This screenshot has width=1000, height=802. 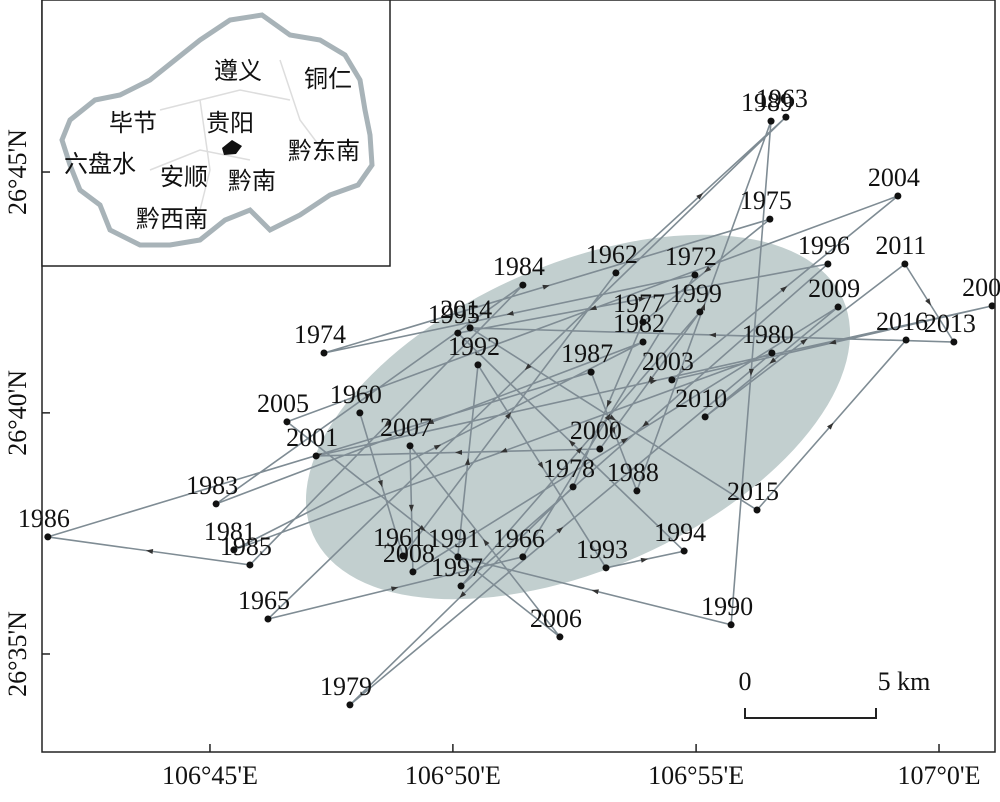 What do you see at coordinates (453, 775) in the screenshot?
I see `x-tick-label: 106°50'E` at bounding box center [453, 775].